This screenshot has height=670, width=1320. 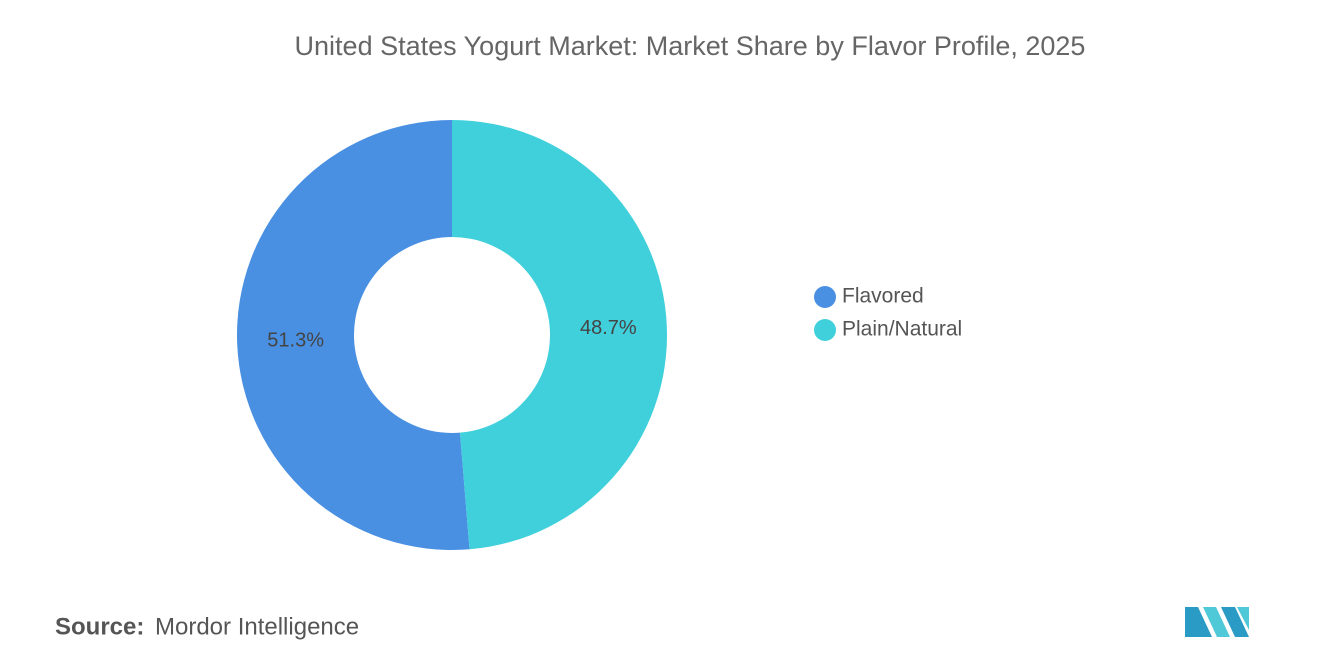 I want to click on data-label: 48.7%, so click(x=608, y=328).